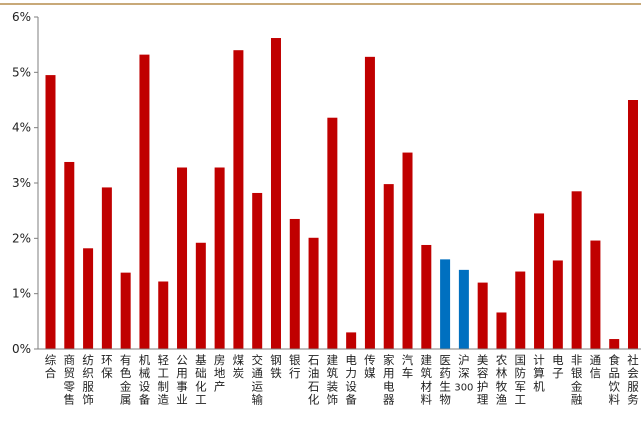  I want to click on x-tick-label: 通信, so click(596, 366).